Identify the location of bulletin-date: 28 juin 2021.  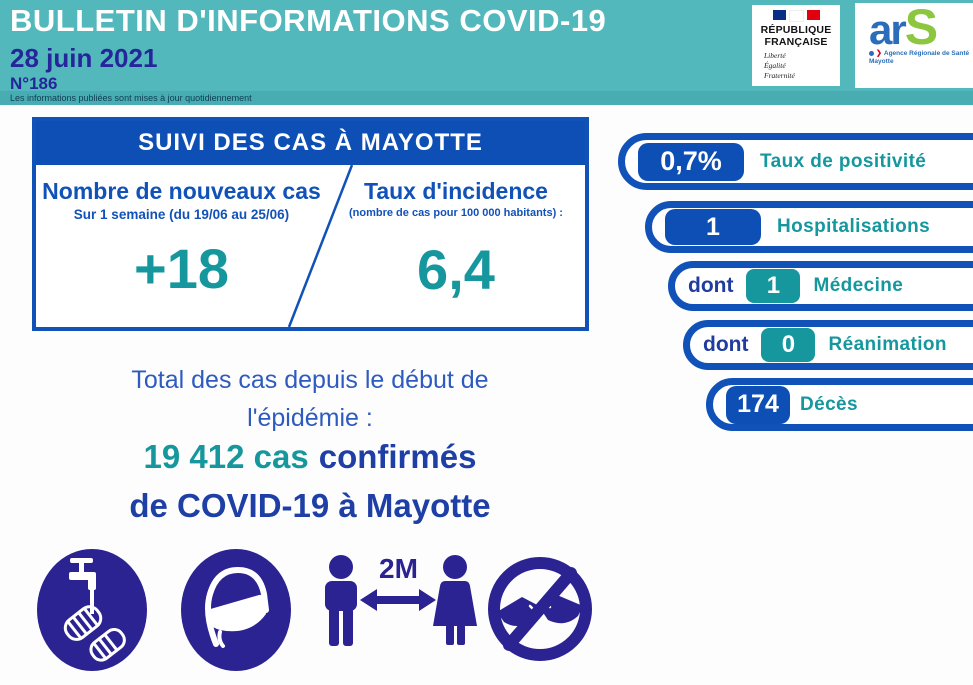
(84, 58).